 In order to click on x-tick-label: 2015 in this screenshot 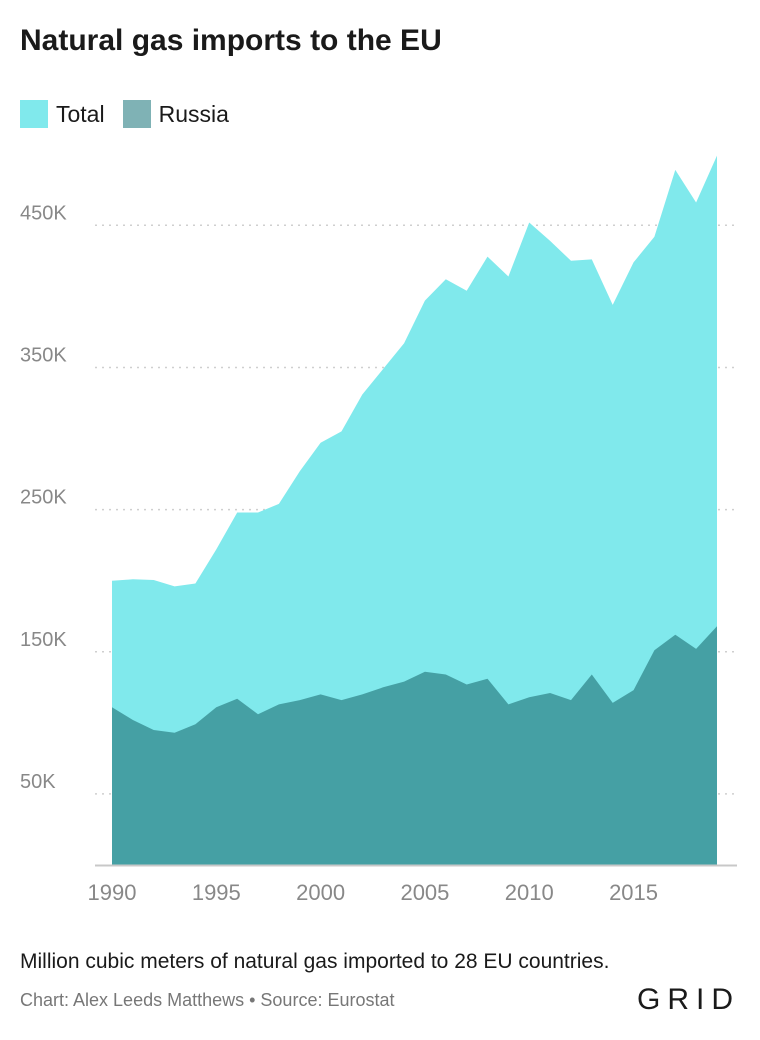, I will do `click(633, 892)`.